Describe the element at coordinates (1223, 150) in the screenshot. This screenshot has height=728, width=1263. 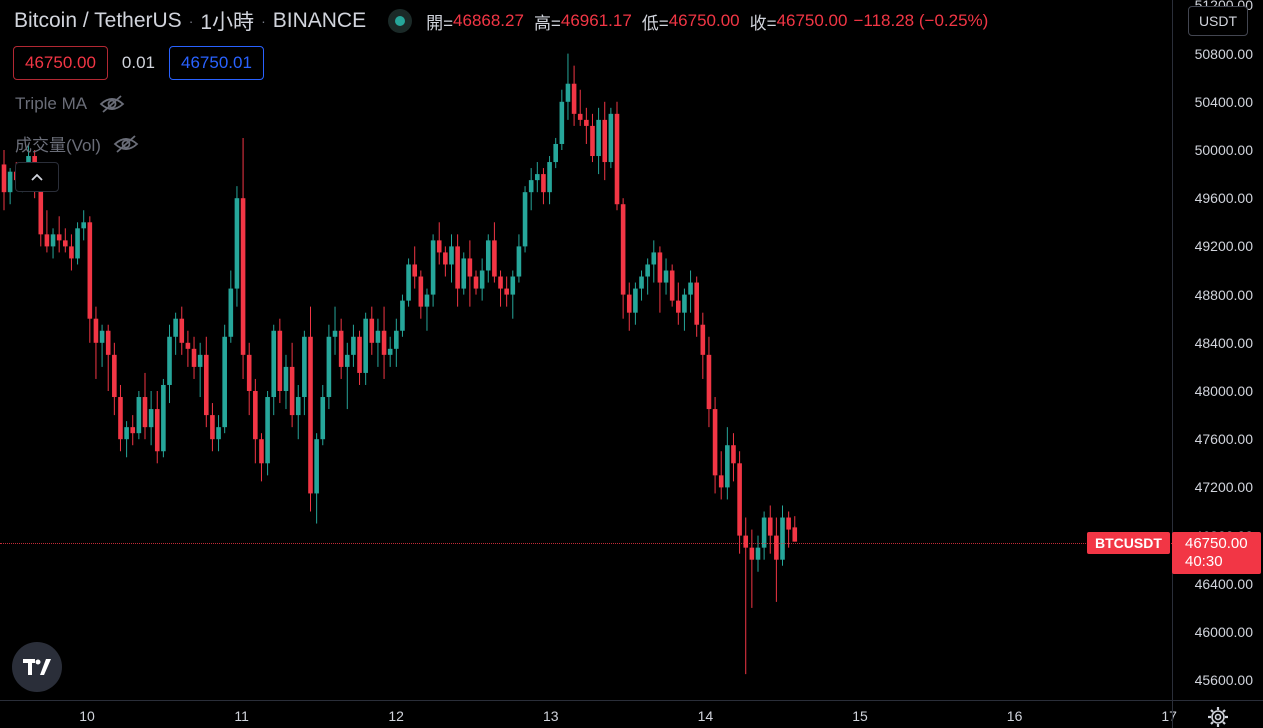
I see `price-tick: 50000.00` at that location.